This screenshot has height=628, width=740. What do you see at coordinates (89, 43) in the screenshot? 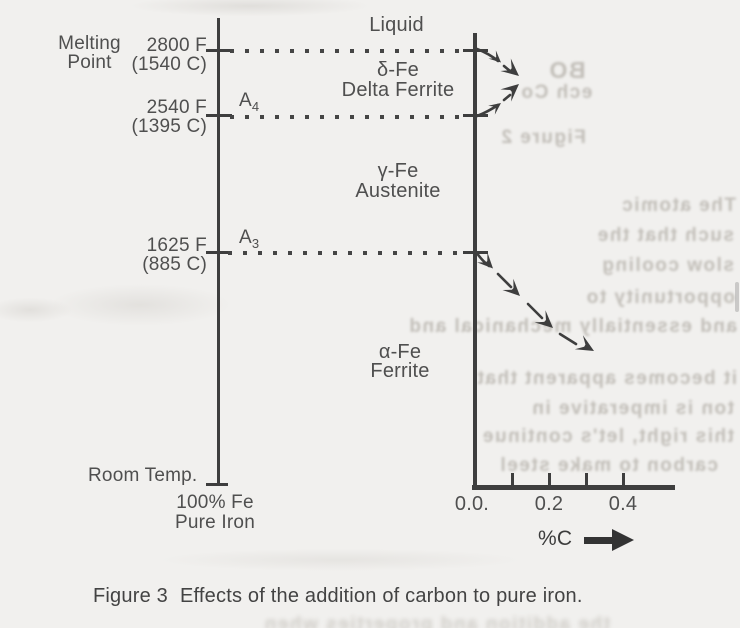
I see `melting-point-label-line1: Melting` at bounding box center [89, 43].